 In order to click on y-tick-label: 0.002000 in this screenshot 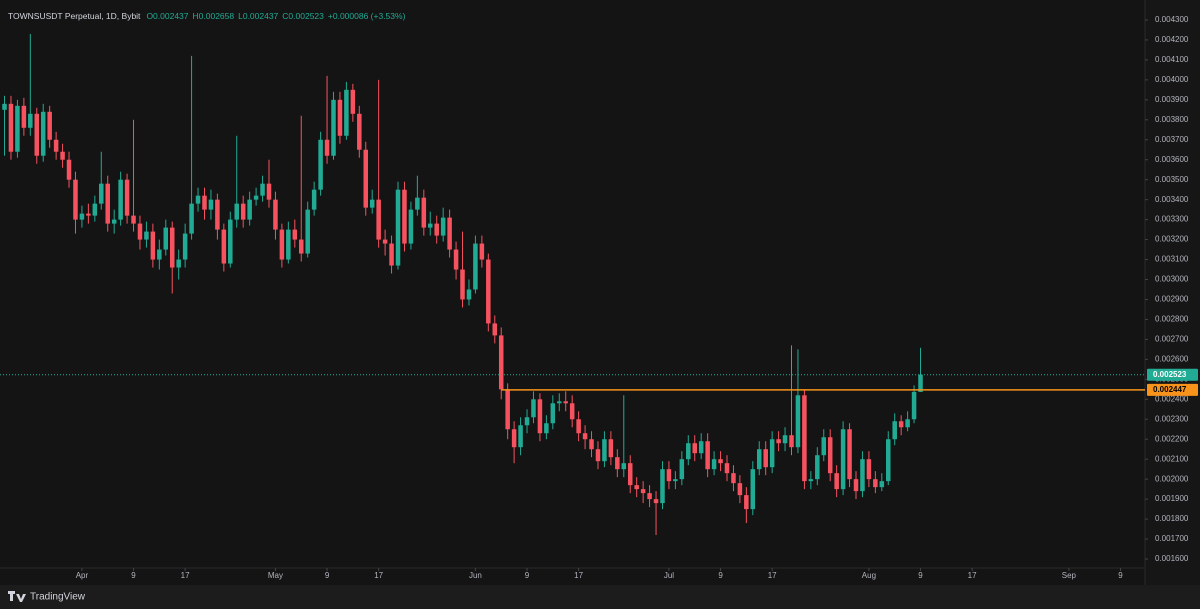, I will do `click(1172, 478)`.